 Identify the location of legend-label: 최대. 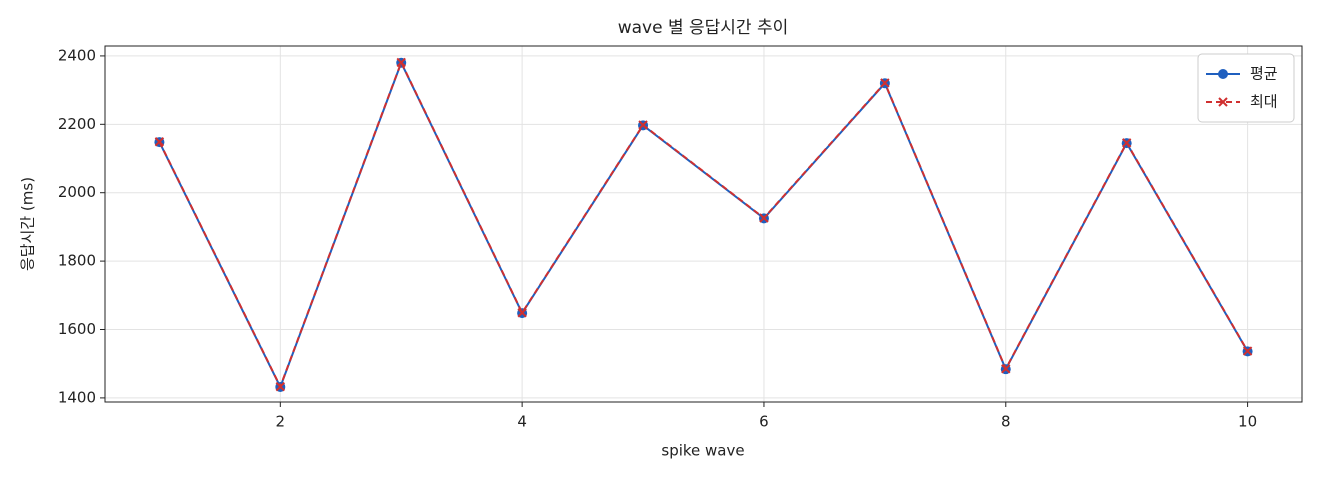
(1264, 102).